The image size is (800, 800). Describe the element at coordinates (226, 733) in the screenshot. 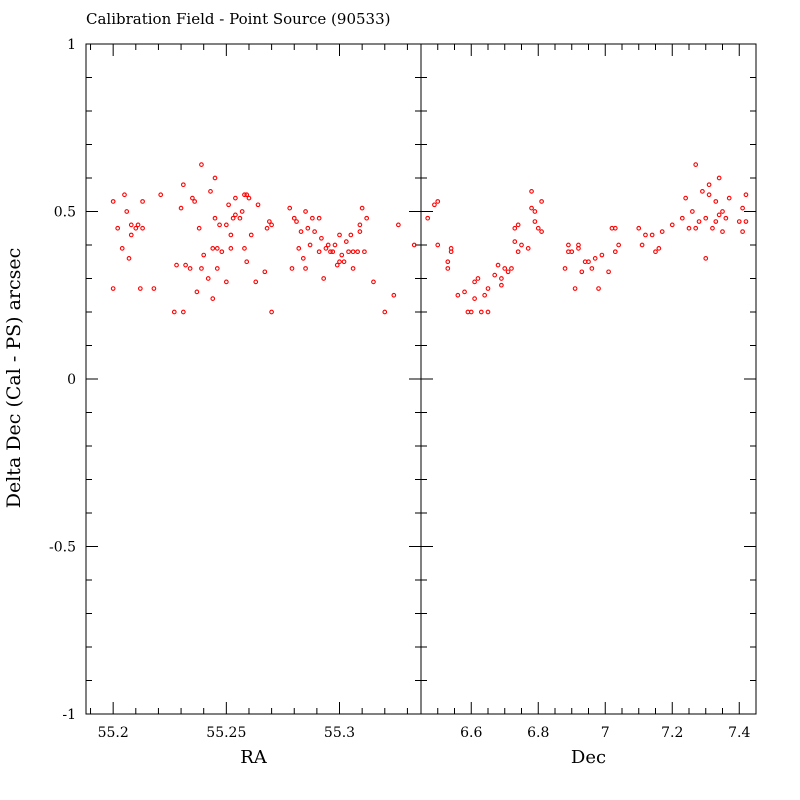

I see `x-tick-label: 55.25` at that location.